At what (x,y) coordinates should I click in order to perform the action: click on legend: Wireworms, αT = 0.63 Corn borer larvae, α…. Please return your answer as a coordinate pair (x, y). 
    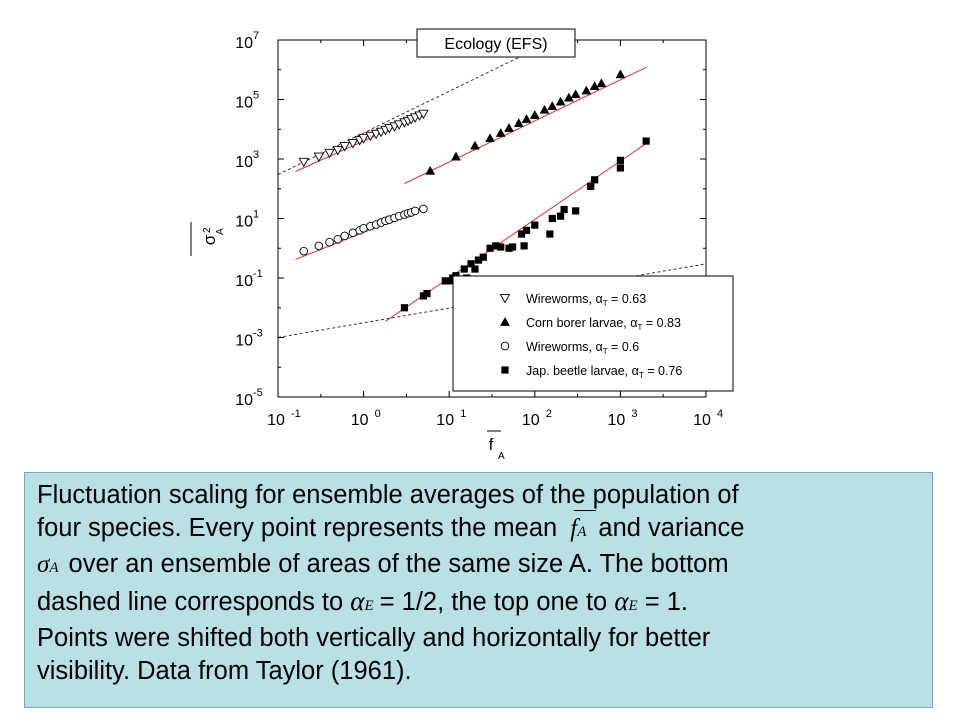
    Looking at the image, I should click on (593, 333).